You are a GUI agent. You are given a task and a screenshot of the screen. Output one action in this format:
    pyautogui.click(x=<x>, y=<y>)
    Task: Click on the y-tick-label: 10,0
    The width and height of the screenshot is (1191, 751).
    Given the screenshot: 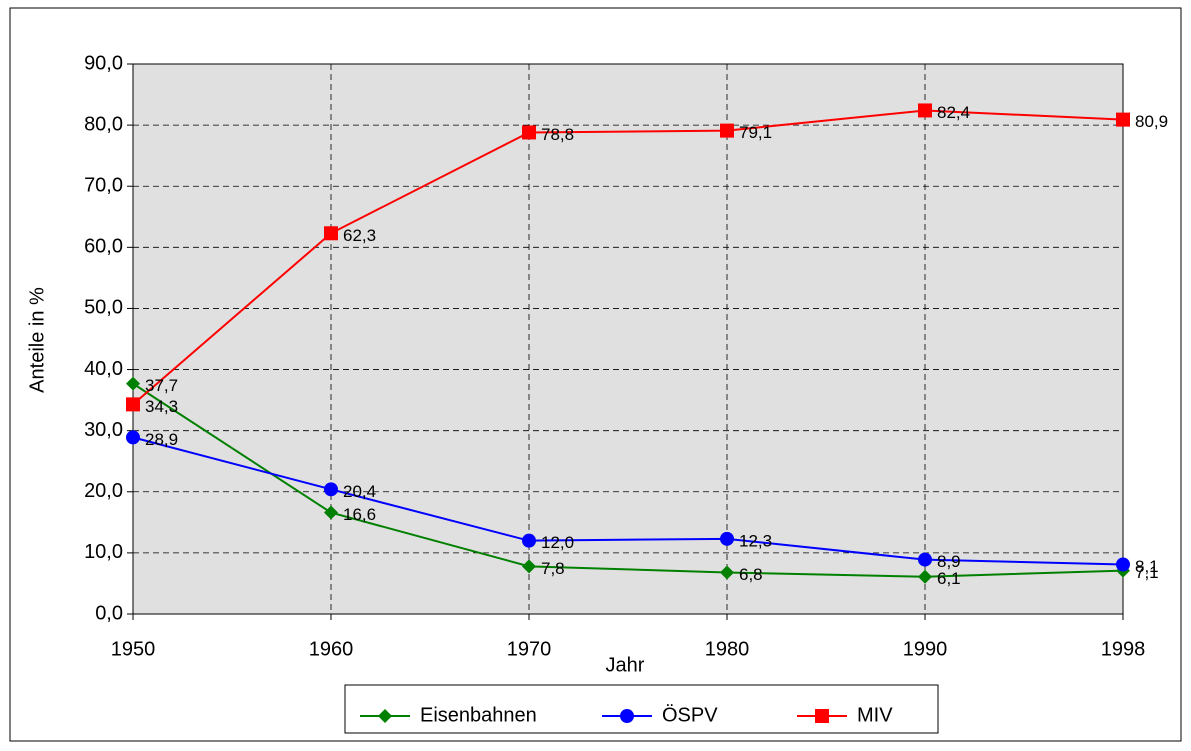 What is the action you would take?
    pyautogui.click(x=103, y=552)
    